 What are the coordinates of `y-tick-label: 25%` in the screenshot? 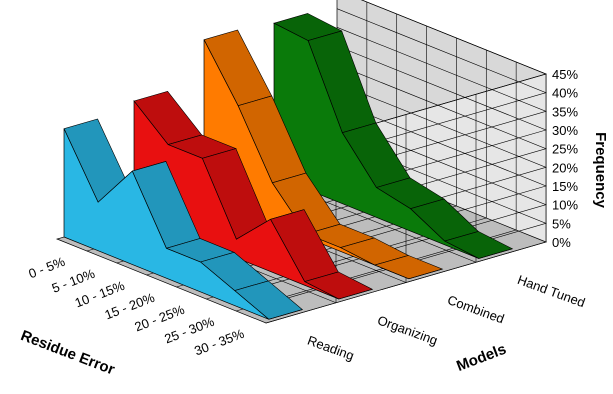 It's located at (565, 149).